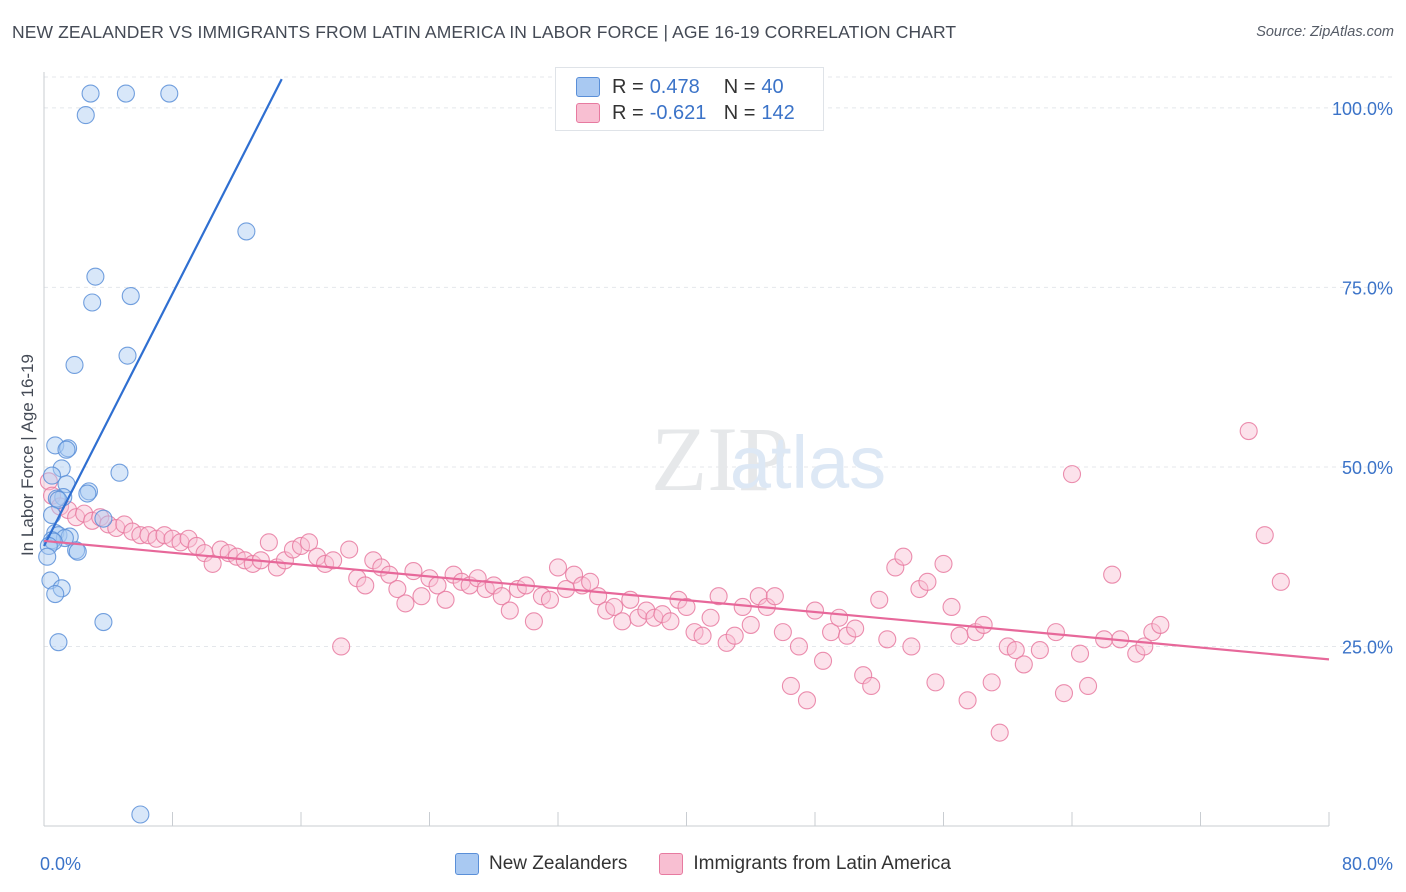 The image size is (1406, 892). What do you see at coordinates (1325, 32) in the screenshot?
I see `source-label: Source: ZipAtlas.com` at bounding box center [1325, 32].